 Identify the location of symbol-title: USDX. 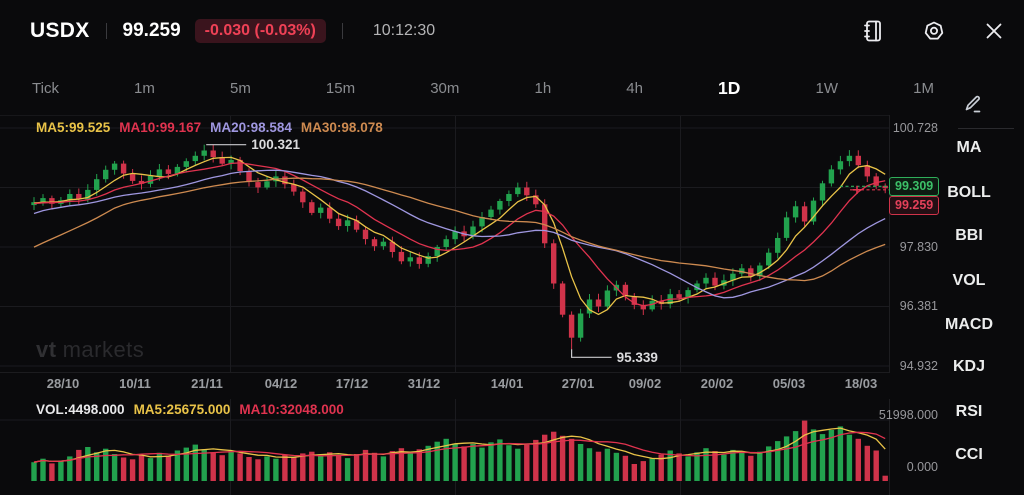
(60, 30).